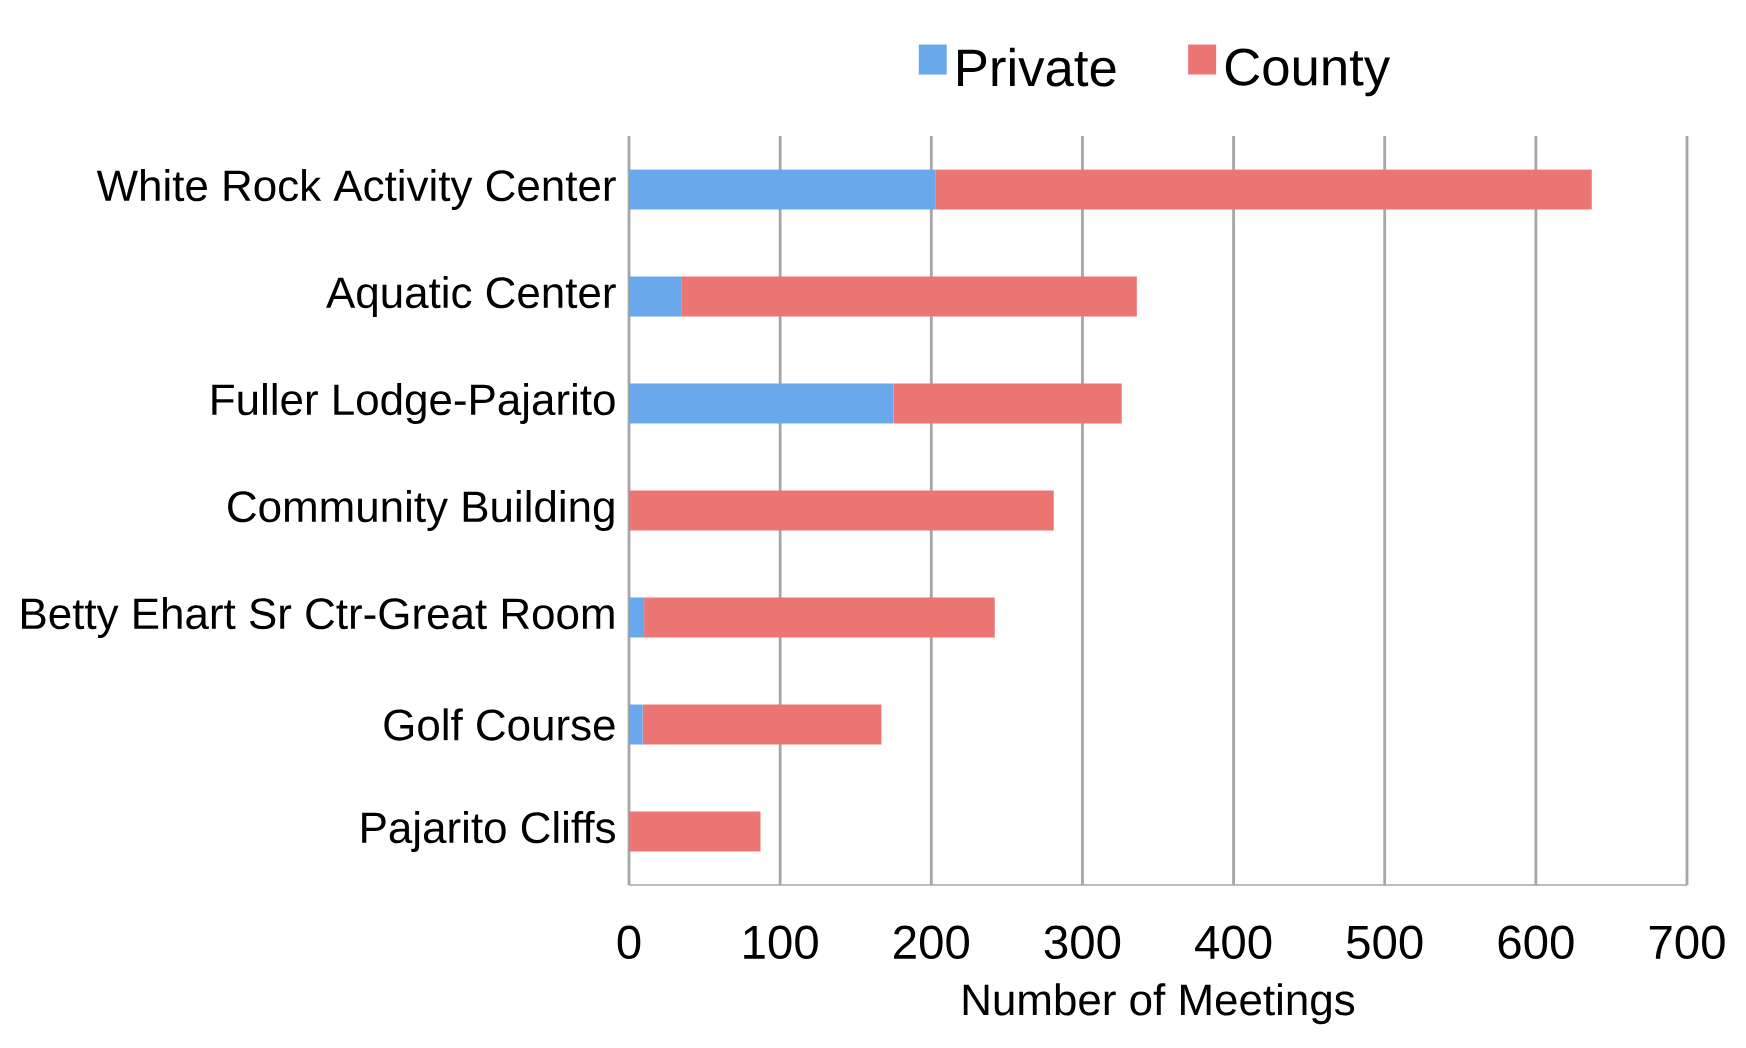 The image size is (1746, 1048). What do you see at coordinates (931, 942) in the screenshot?
I see `x-tick-label: 200` at bounding box center [931, 942].